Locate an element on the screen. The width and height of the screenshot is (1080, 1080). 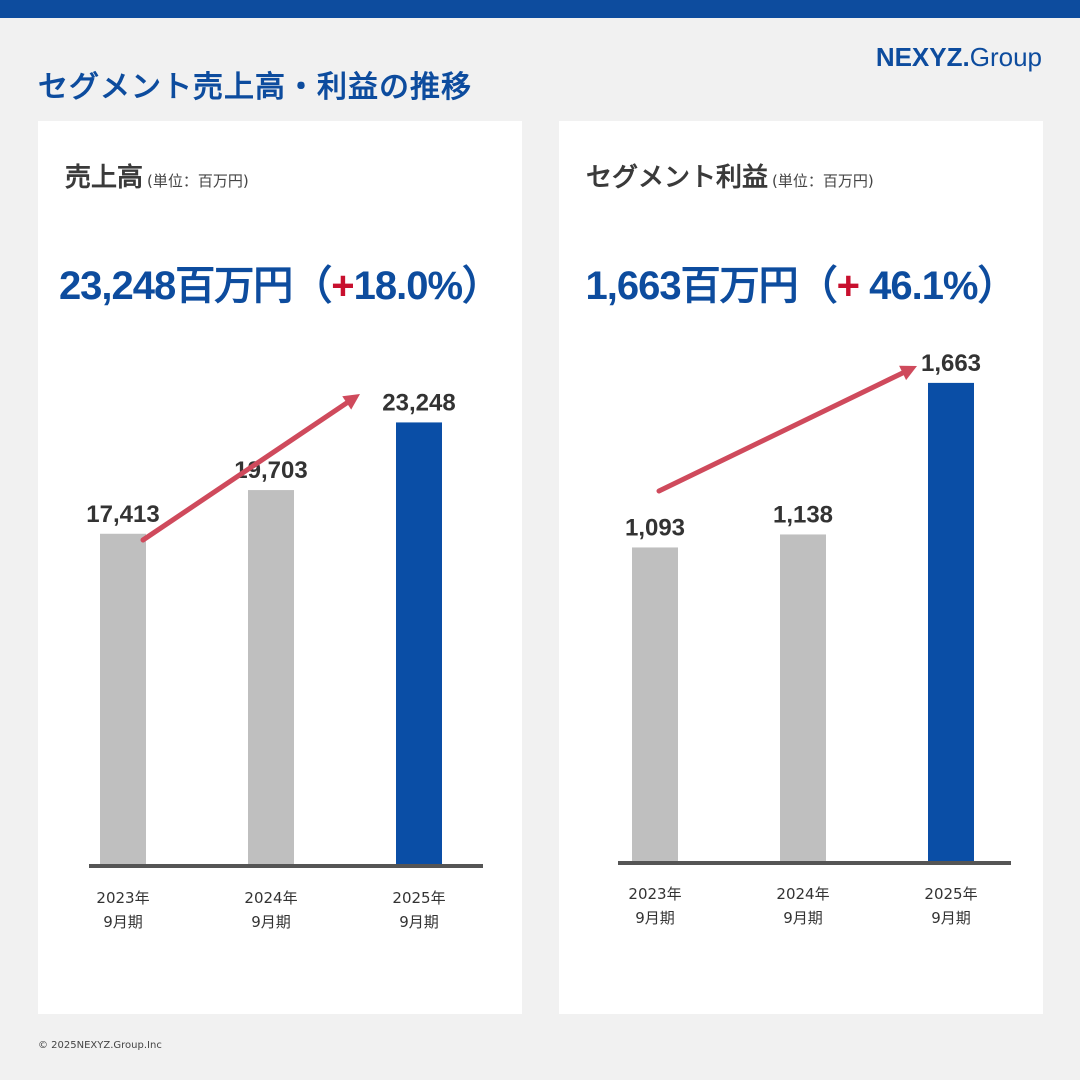
profit-headline: 1,663百万円（+ 46.1%） is located at coordinates (801, 282).